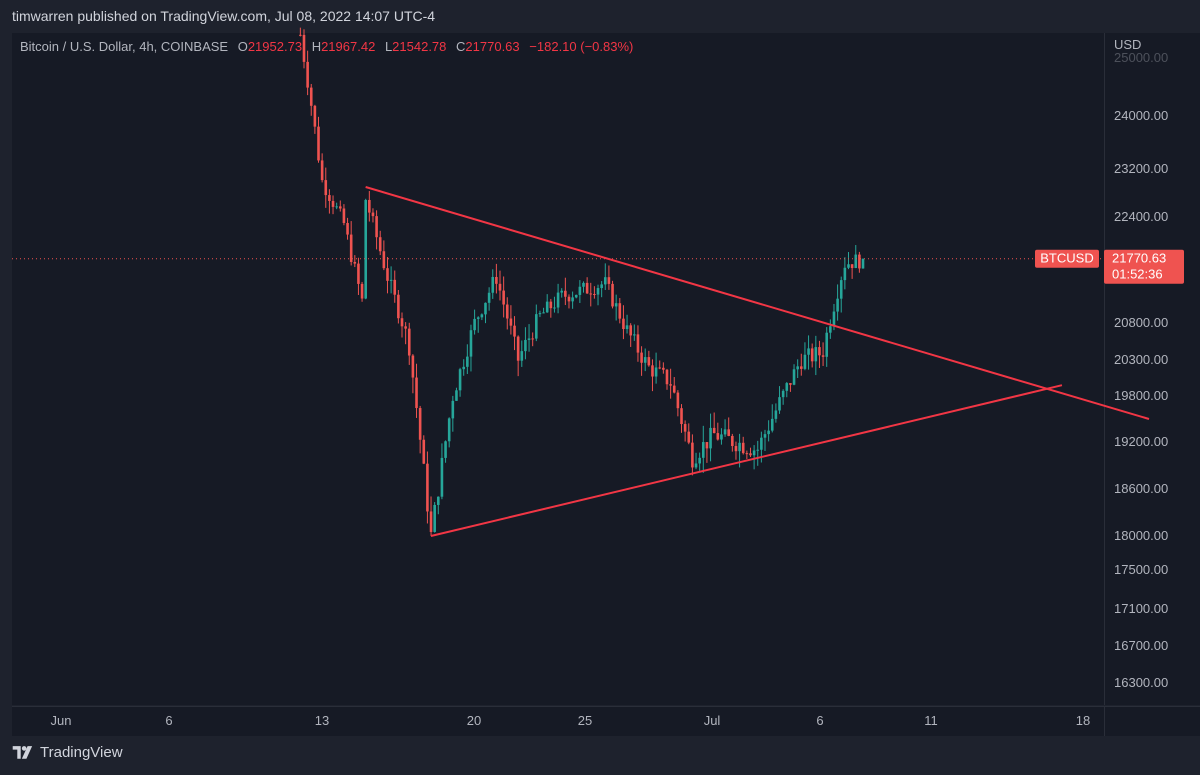 This screenshot has width=1200, height=775. I want to click on price-tick-label: 19800.00, so click(1141, 395).